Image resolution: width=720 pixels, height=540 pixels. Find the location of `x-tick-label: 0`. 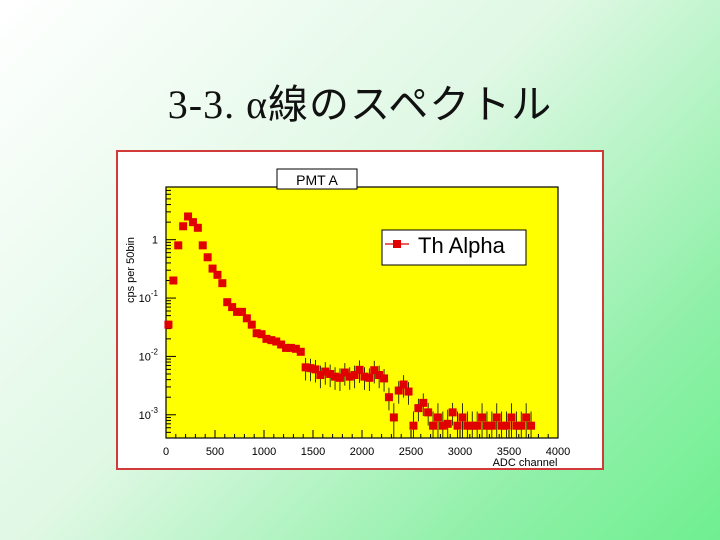

x-tick-label: 0 is located at coordinates (166, 452).